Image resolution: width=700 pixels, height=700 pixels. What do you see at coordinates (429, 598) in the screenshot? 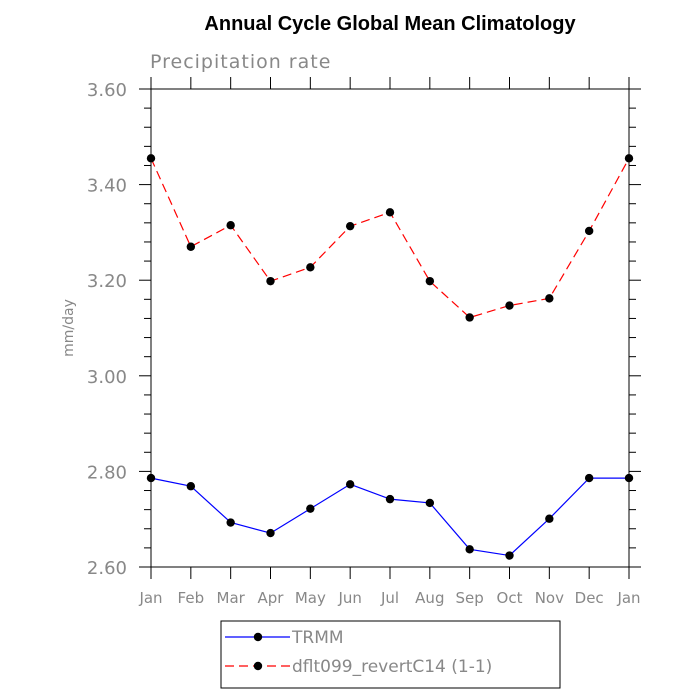
I see `x-tick-label: Aug` at bounding box center [429, 598].